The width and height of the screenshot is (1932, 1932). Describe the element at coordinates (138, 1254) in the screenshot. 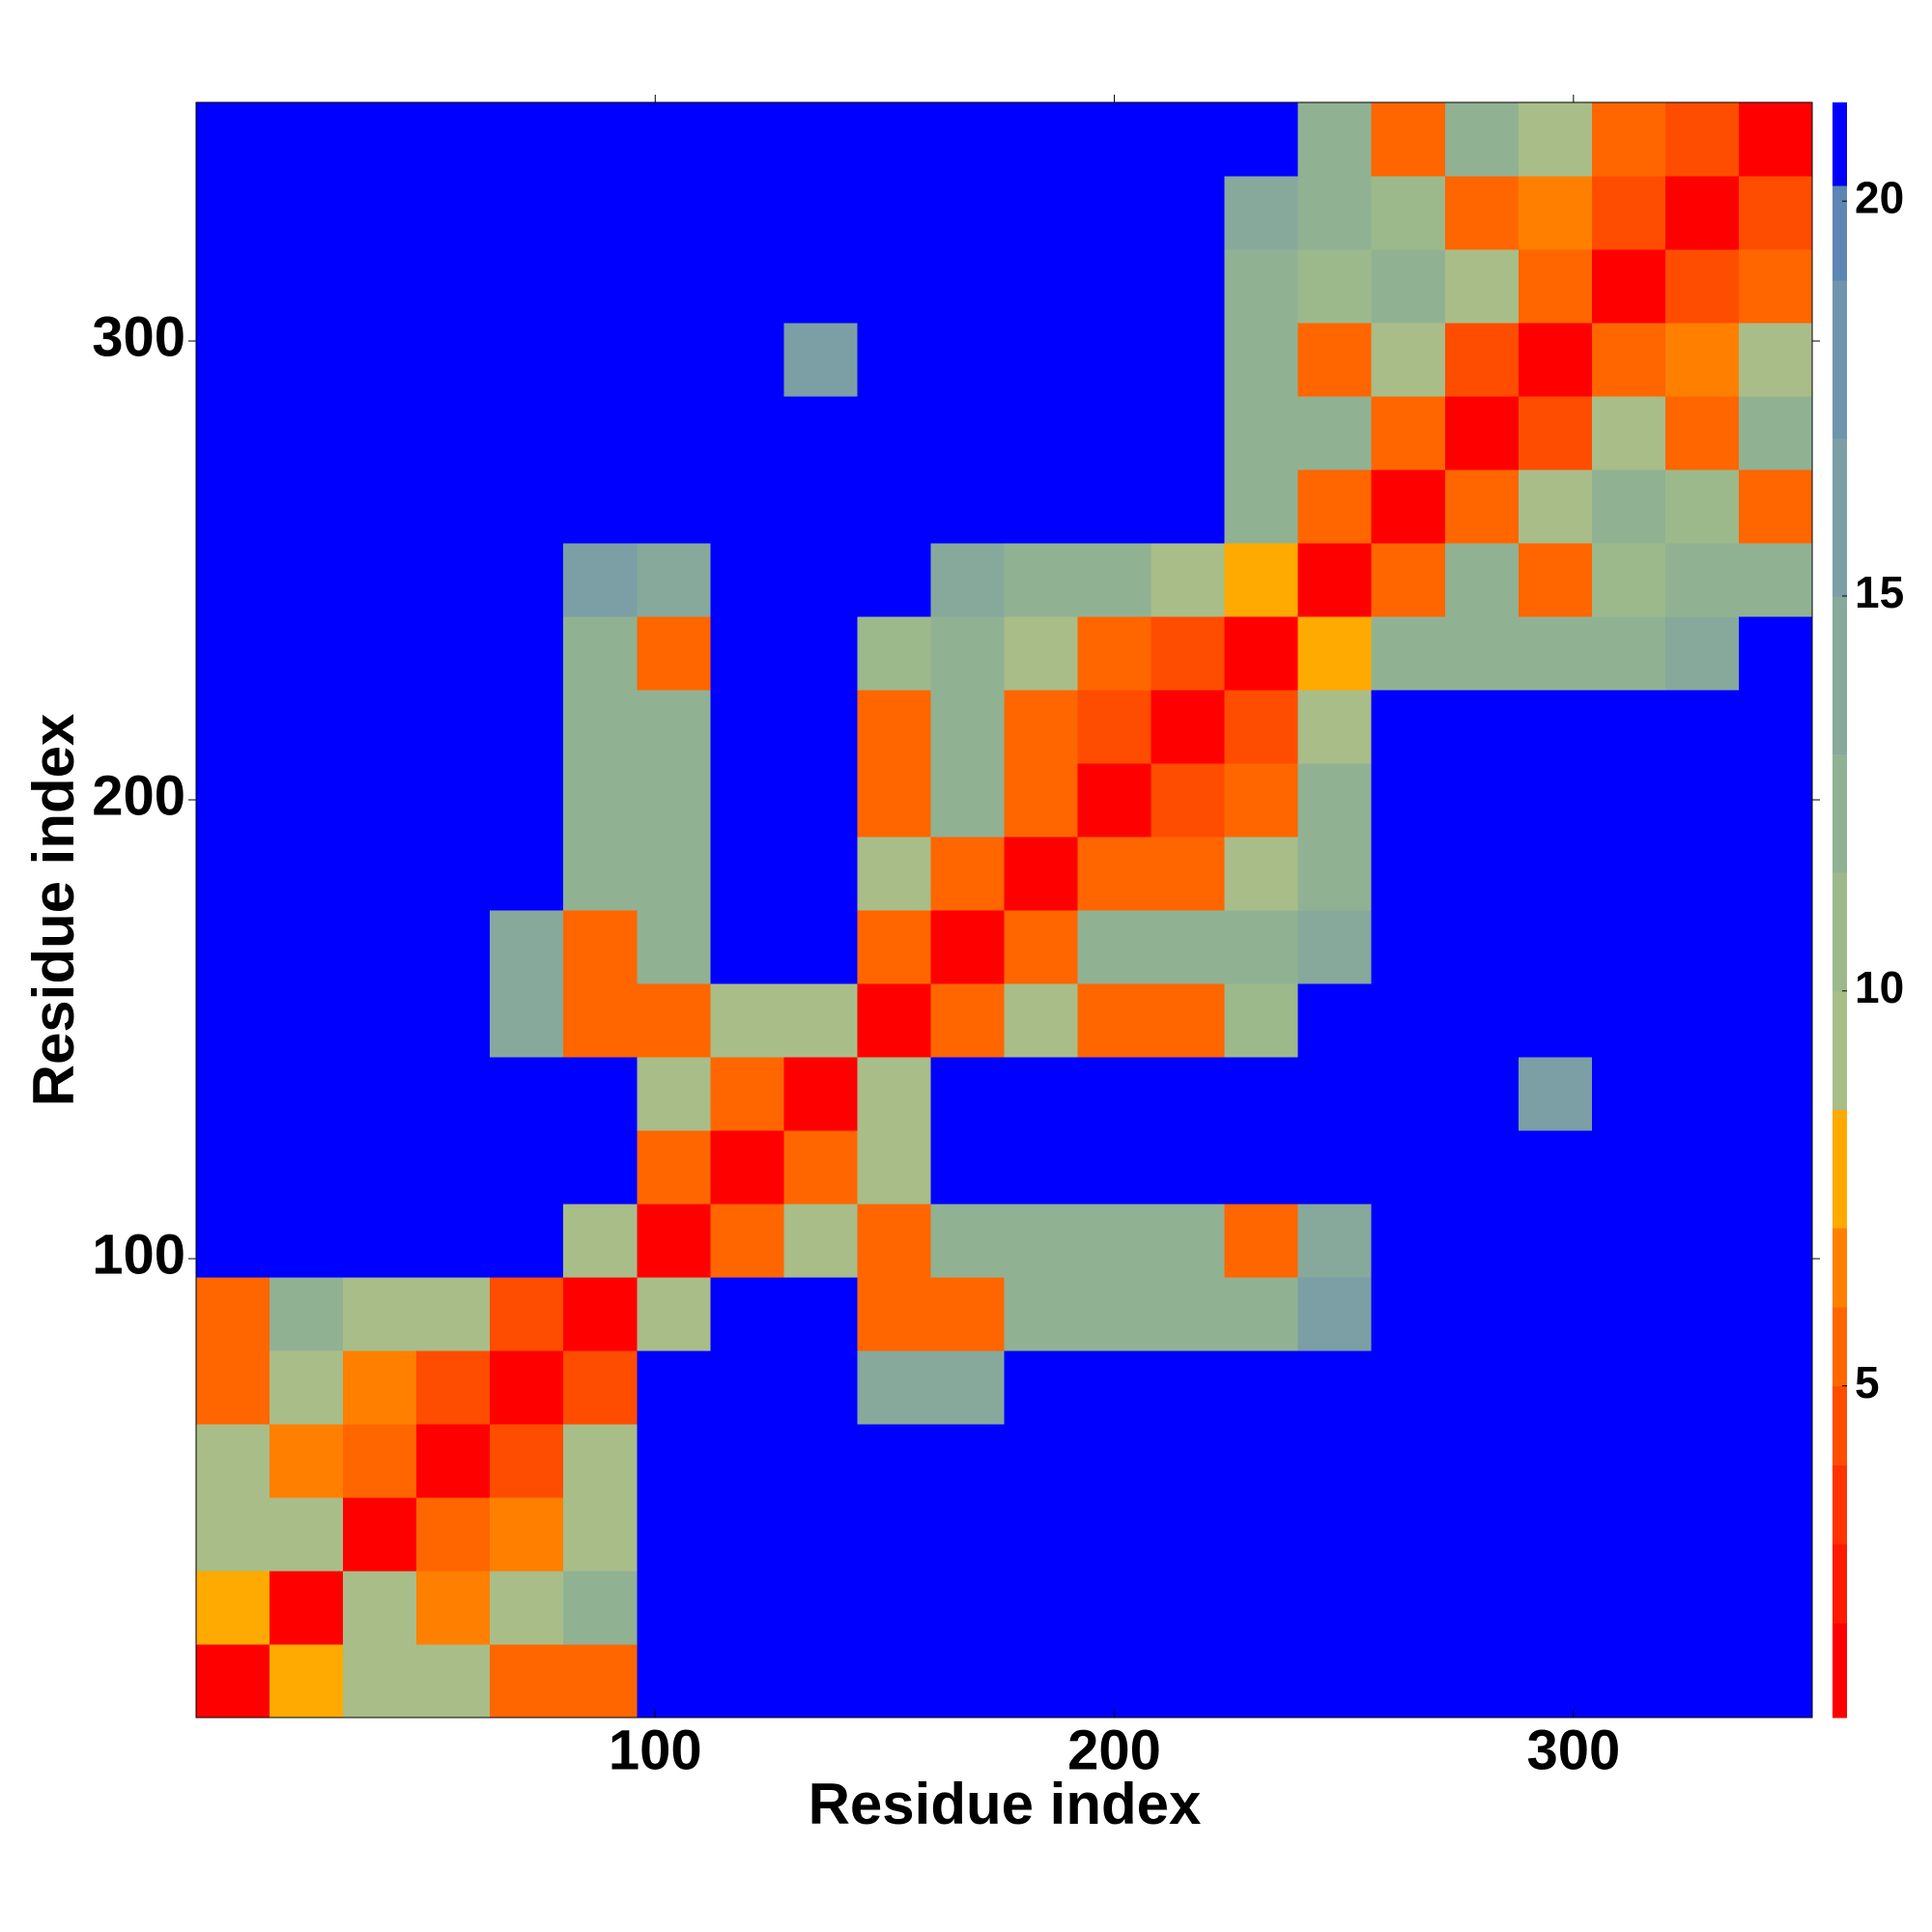

I see `y-tick-label: 100` at that location.